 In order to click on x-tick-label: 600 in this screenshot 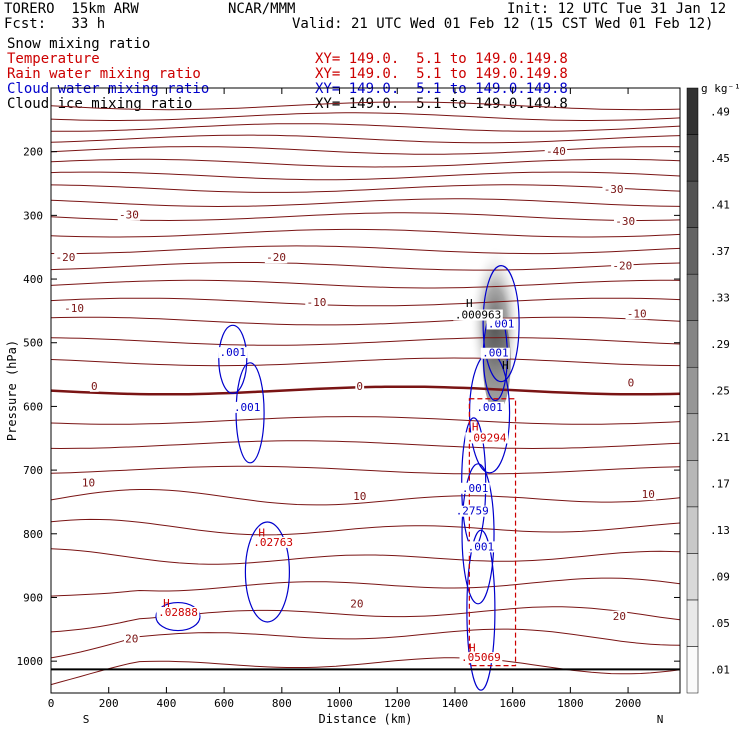, I will do `click(224, 703)`.